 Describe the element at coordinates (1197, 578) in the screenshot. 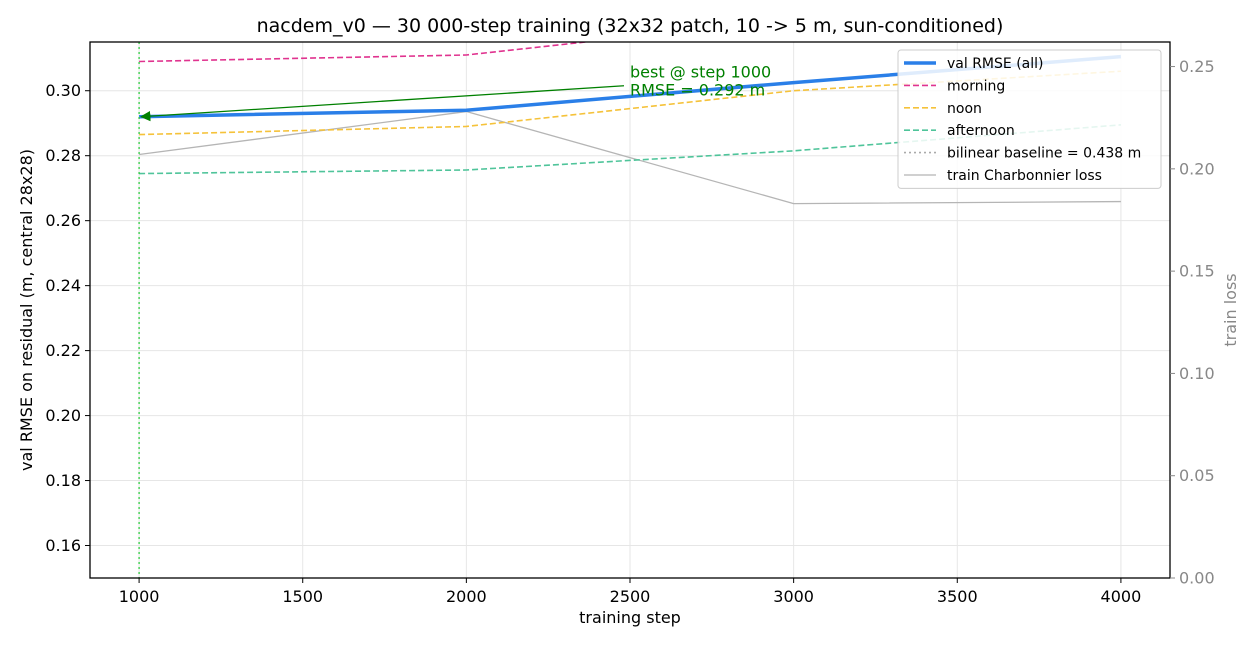

I see `y2-tick-label: 0.00` at that location.